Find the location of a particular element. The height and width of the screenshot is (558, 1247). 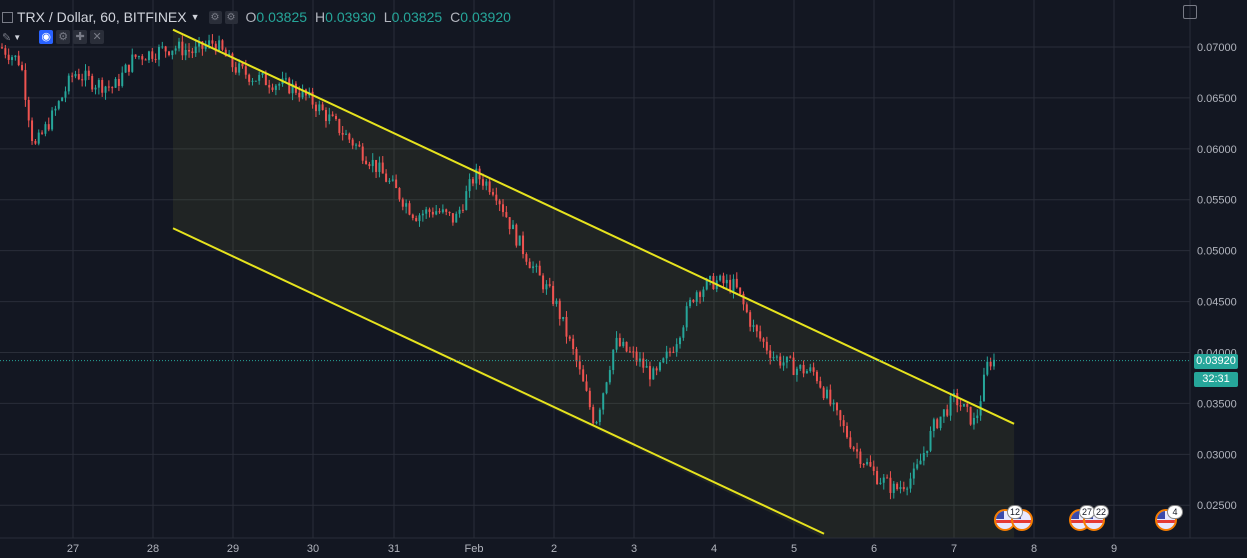

event-count-badge: 22 is located at coordinates (1101, 512).